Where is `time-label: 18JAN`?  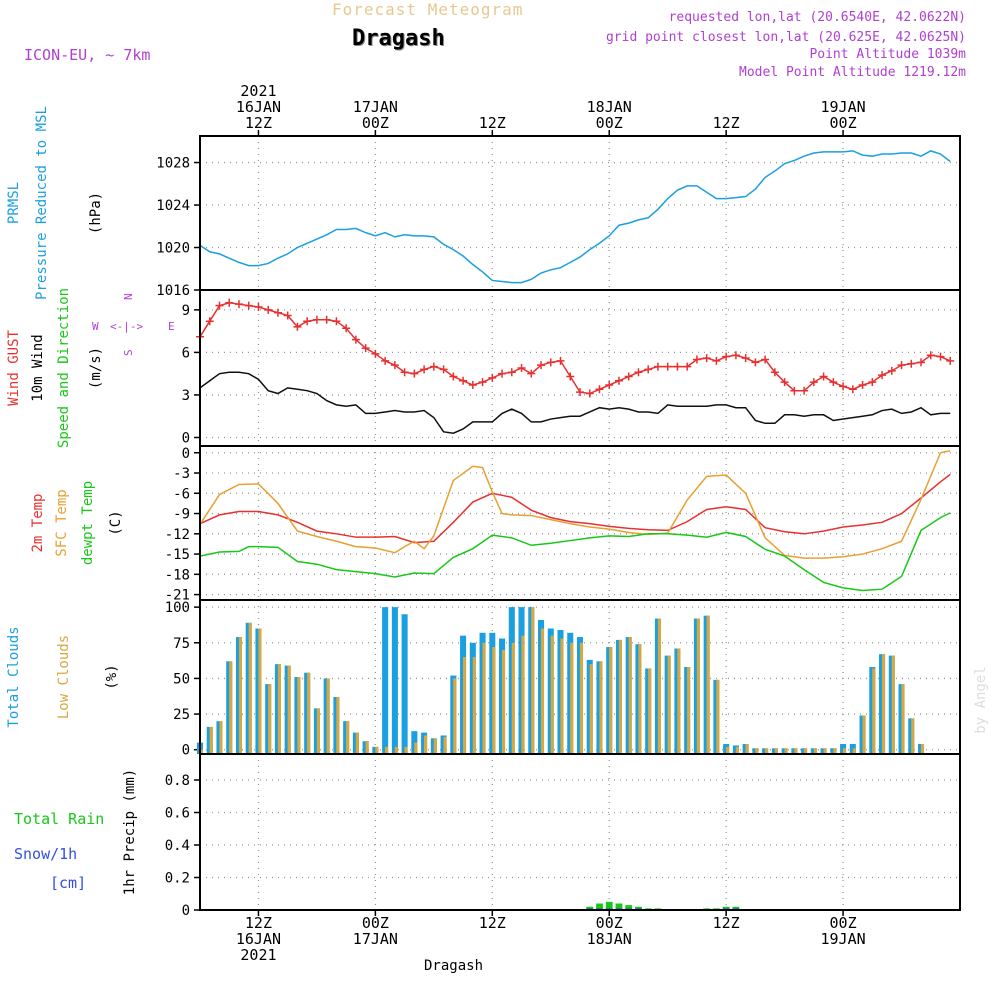 time-label: 18JAN is located at coordinates (609, 107).